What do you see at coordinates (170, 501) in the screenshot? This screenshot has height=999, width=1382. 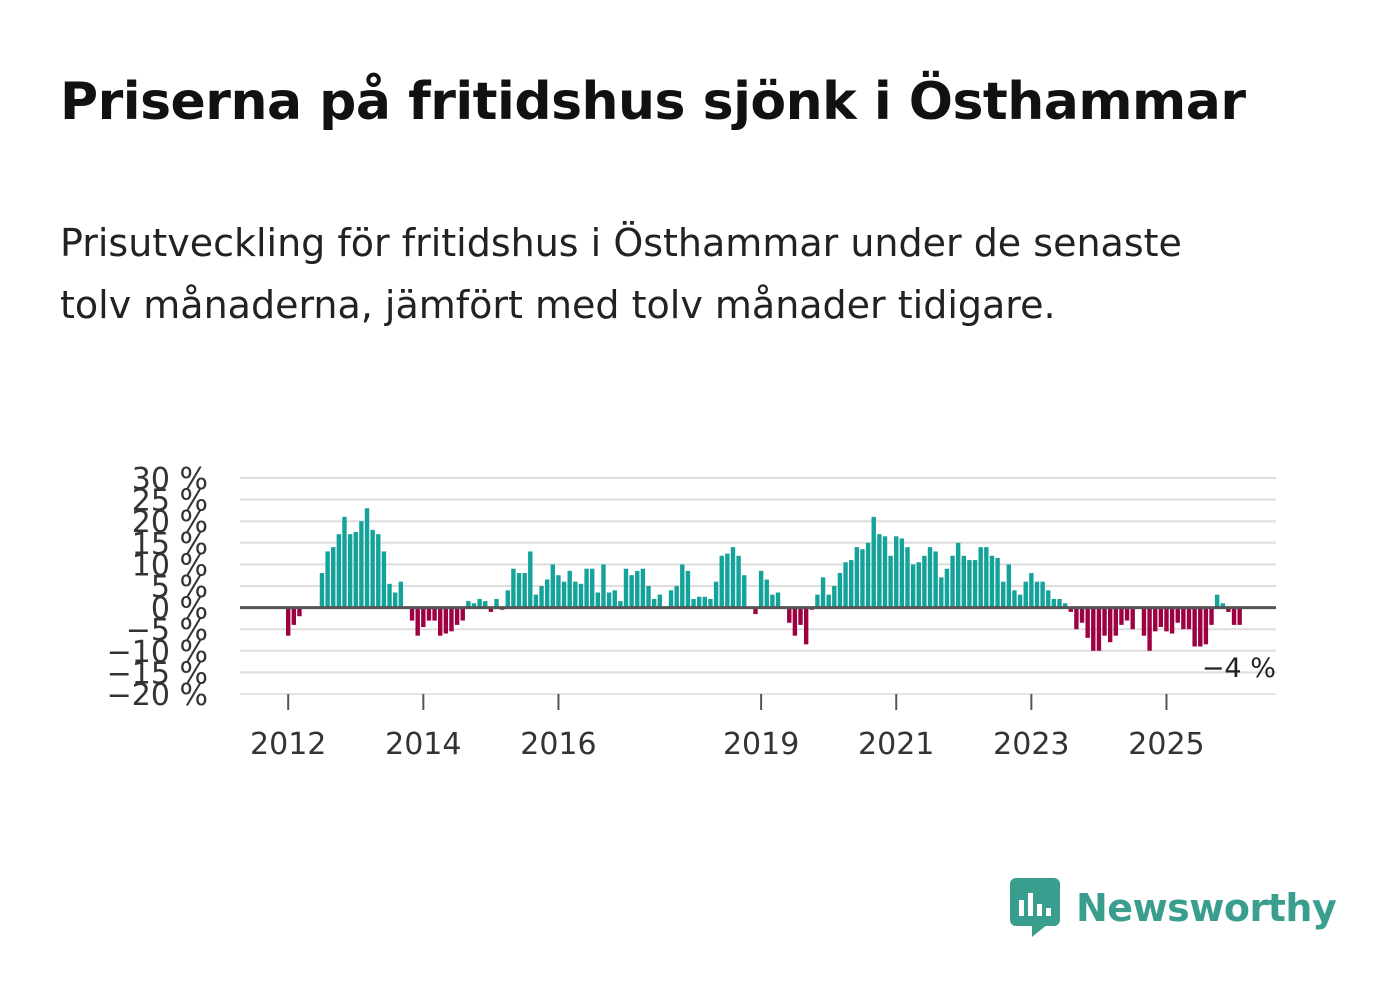 I see `y-tick-label: 25 %` at bounding box center [170, 501].